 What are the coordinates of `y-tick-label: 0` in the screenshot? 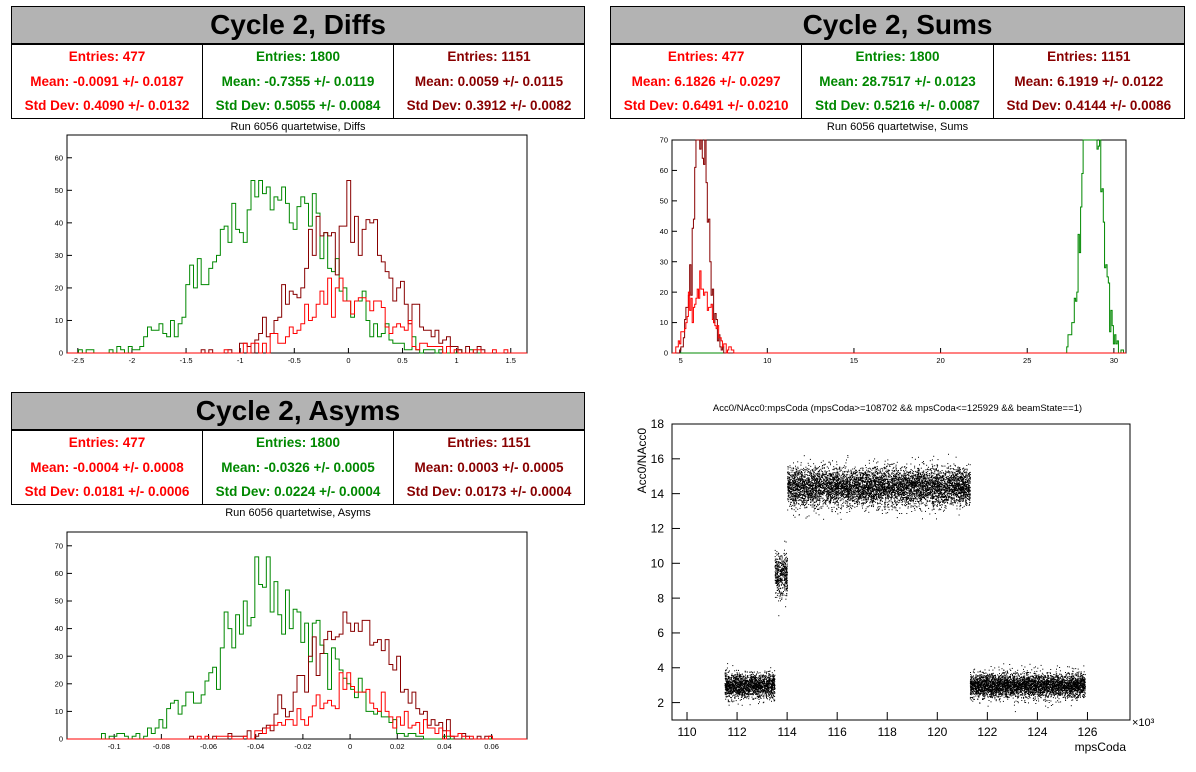 It's located at (61, 353).